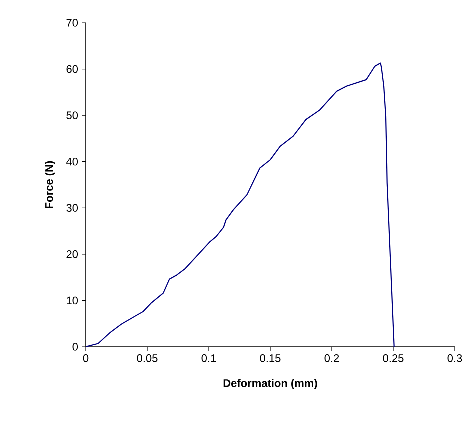  What do you see at coordinates (72, 69) in the screenshot?
I see `y-tick-label: 60` at bounding box center [72, 69].